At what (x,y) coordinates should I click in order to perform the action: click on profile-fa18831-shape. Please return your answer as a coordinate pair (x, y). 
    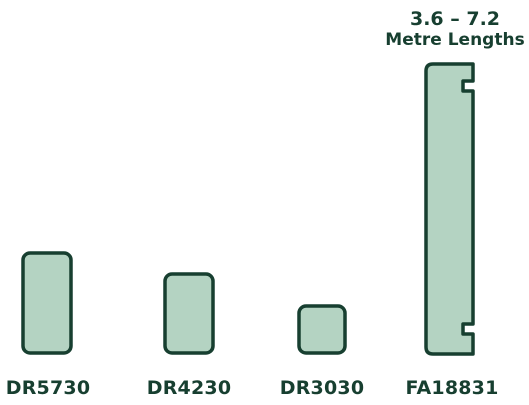
    Looking at the image, I should click on (449, 209).